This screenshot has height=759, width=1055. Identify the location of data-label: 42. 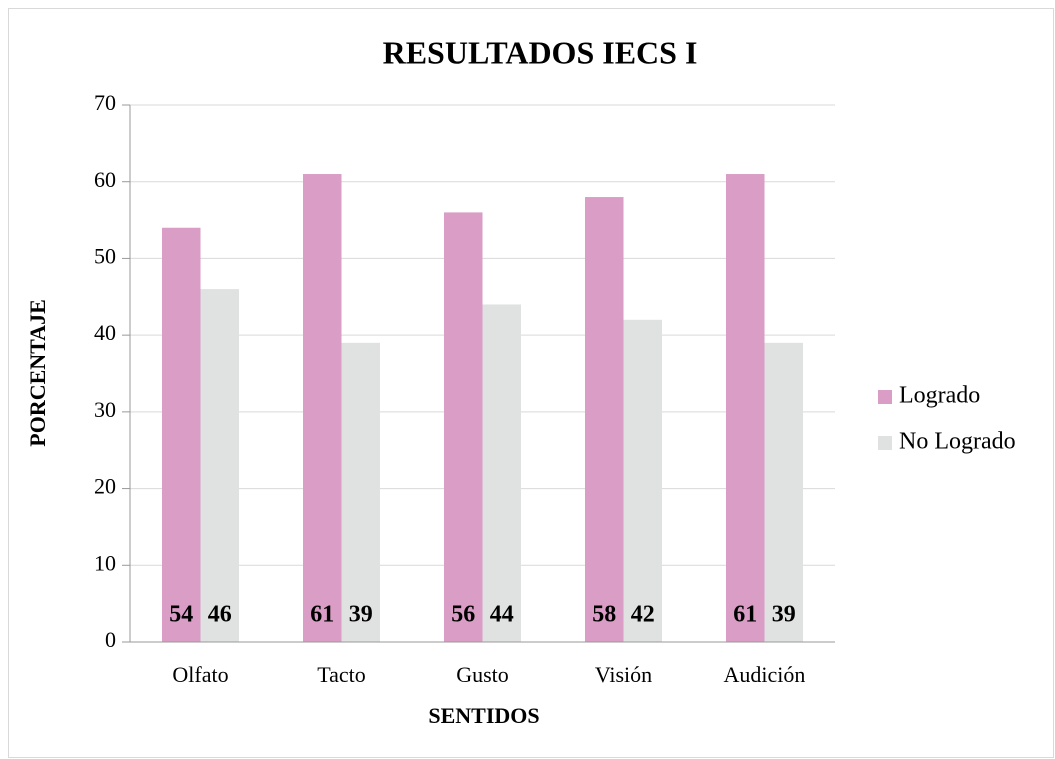
(643, 615).